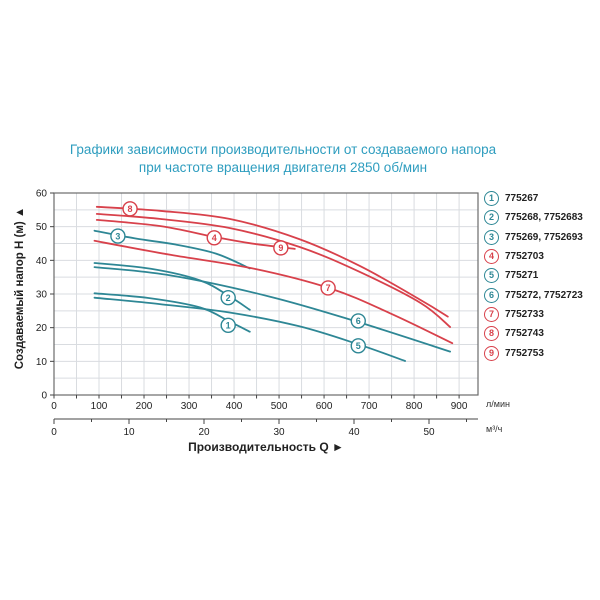 This screenshot has width=600, height=600. What do you see at coordinates (259, 406) in the screenshot?
I see `x-tick-labels-lmin: 0 100 200 300 400 500 600 700 800 900` at bounding box center [259, 406].